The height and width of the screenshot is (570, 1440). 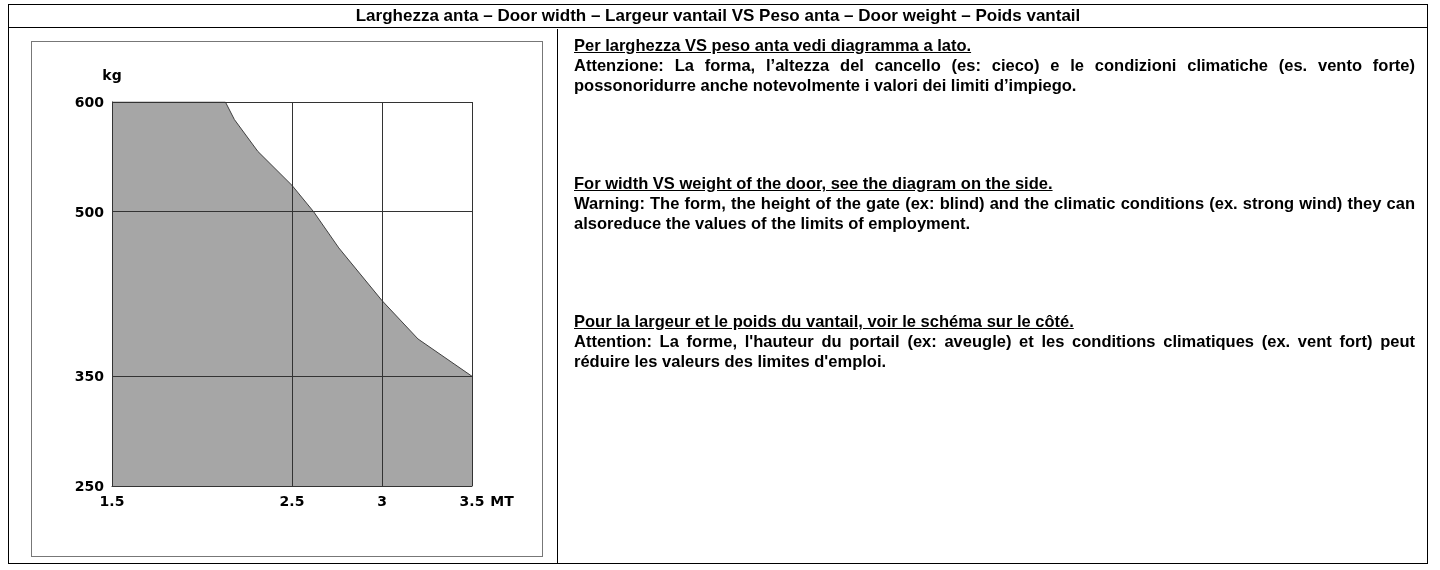 What do you see at coordinates (814, 183) in the screenshot?
I see `text: For width VS weight of the door, see the diagram on the side.` at bounding box center [814, 183].